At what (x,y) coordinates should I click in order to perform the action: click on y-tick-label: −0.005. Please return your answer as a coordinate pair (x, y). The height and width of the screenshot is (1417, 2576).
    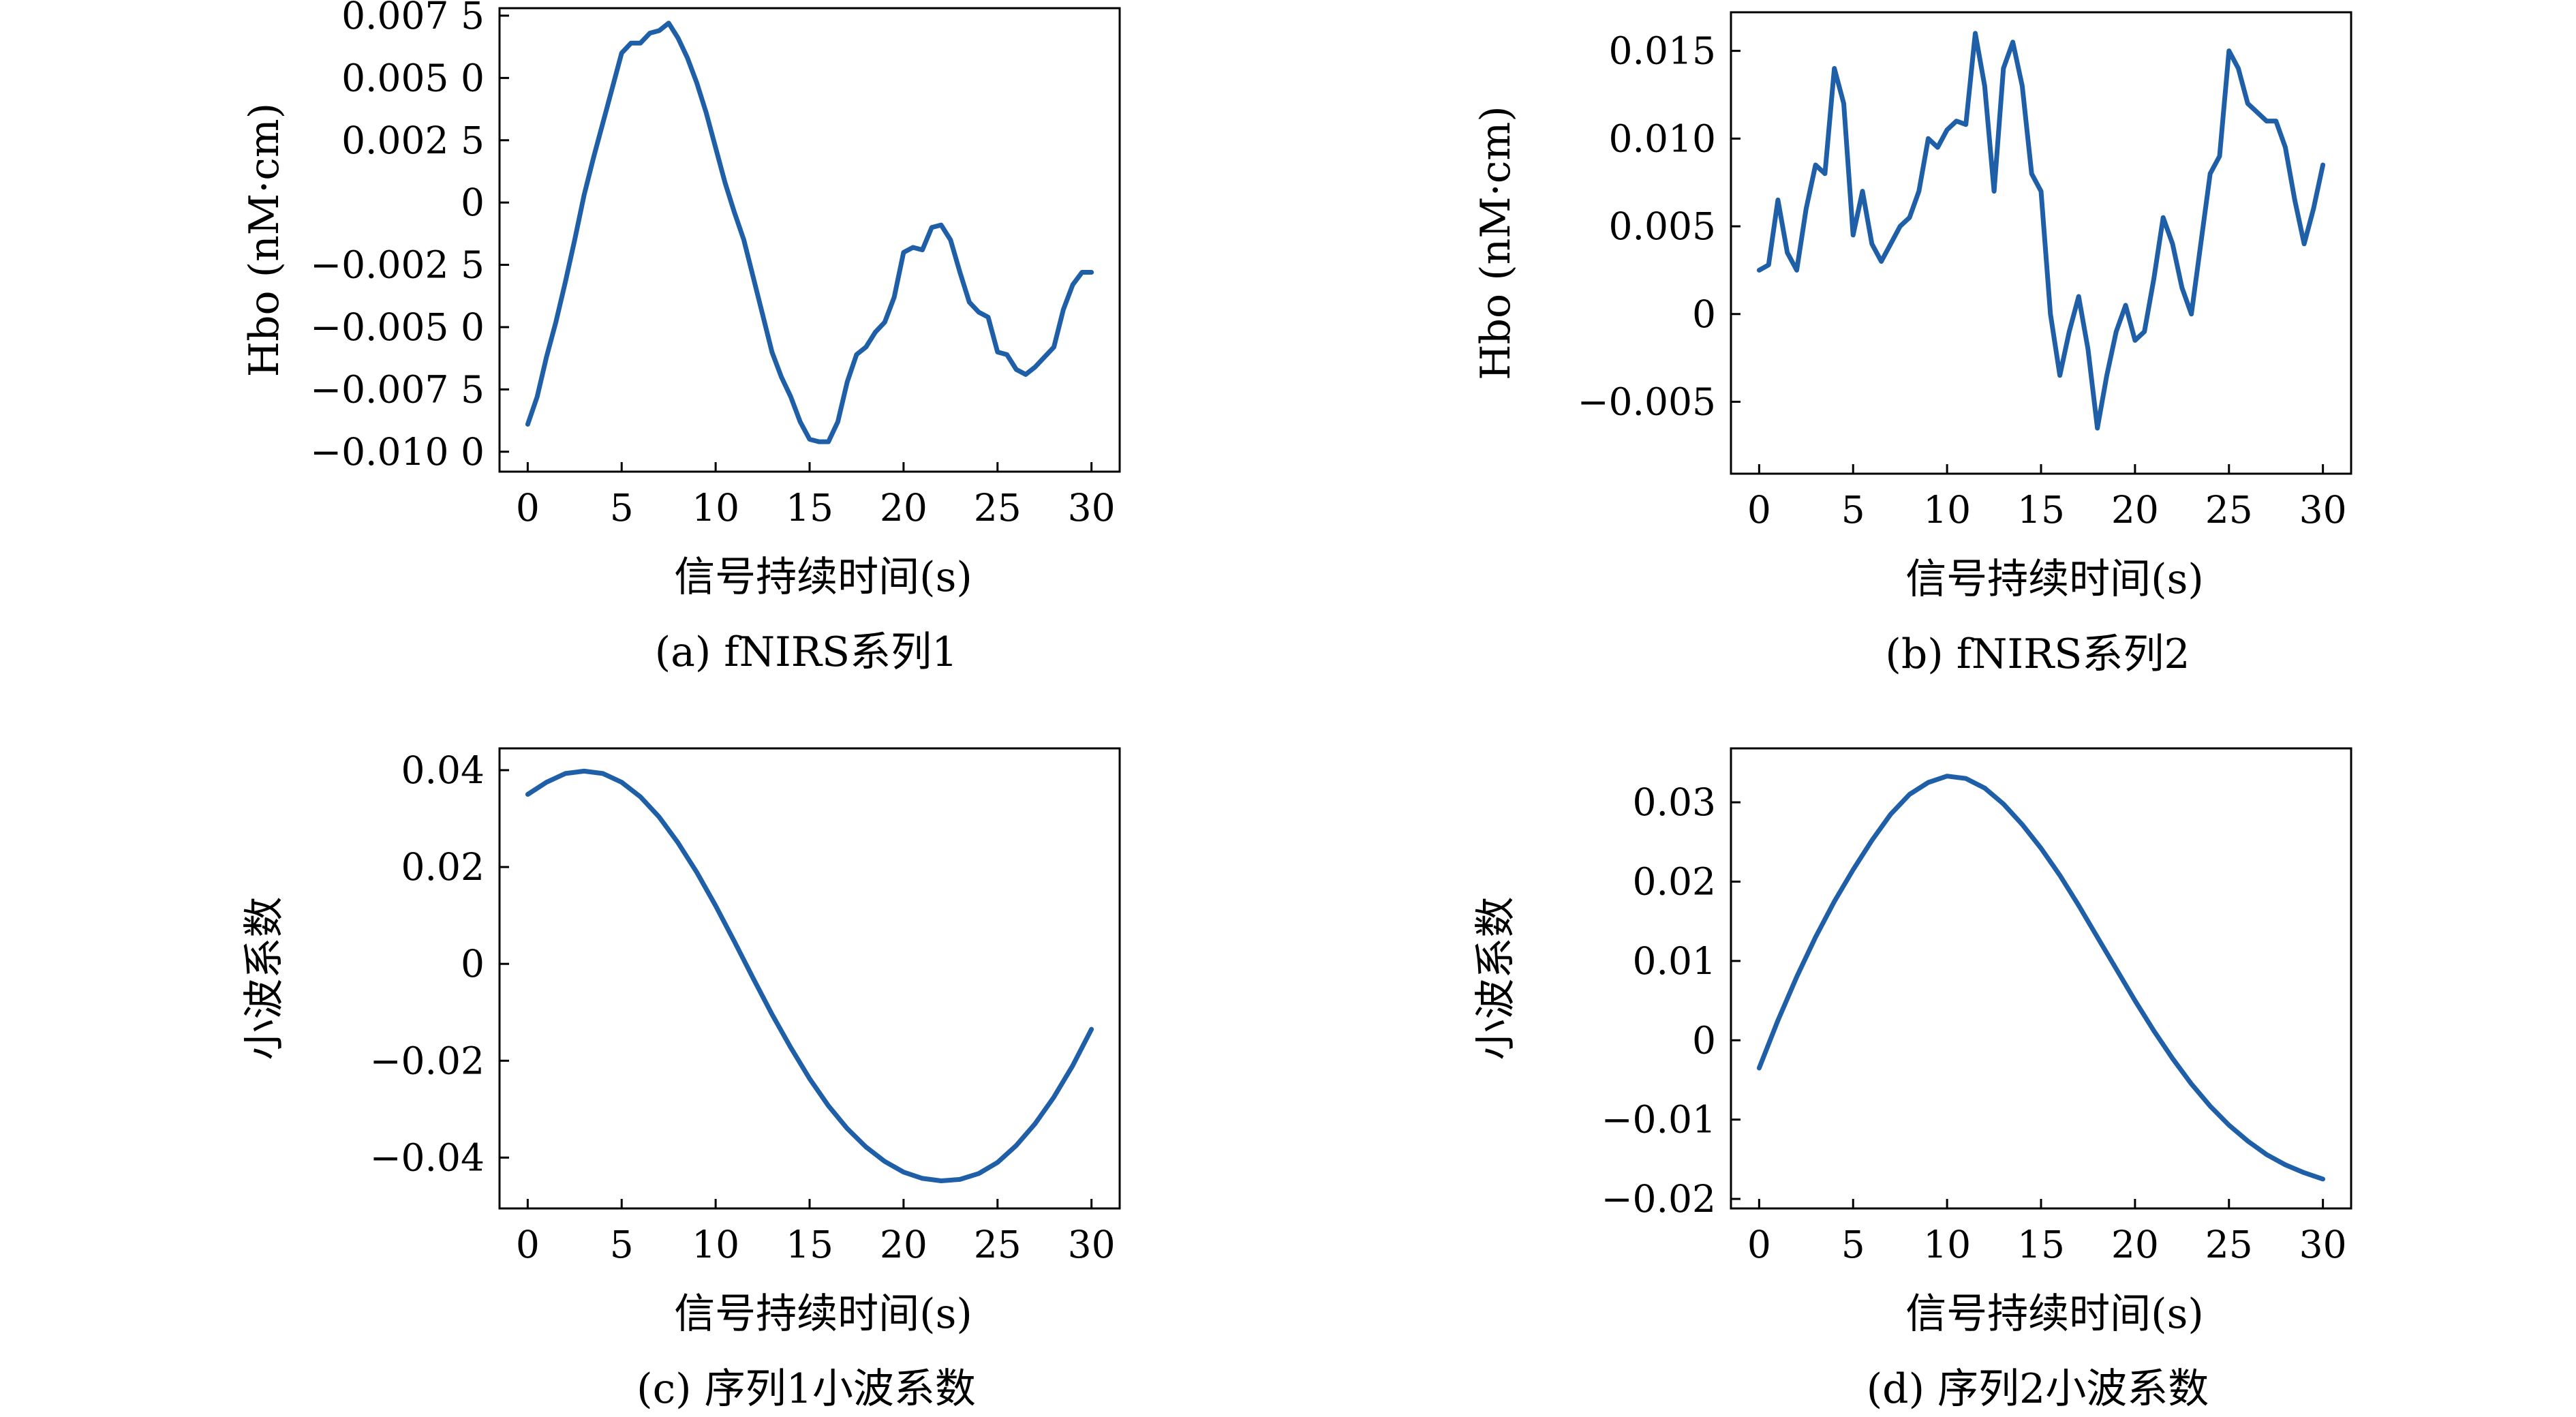
    Looking at the image, I should click on (1647, 401).